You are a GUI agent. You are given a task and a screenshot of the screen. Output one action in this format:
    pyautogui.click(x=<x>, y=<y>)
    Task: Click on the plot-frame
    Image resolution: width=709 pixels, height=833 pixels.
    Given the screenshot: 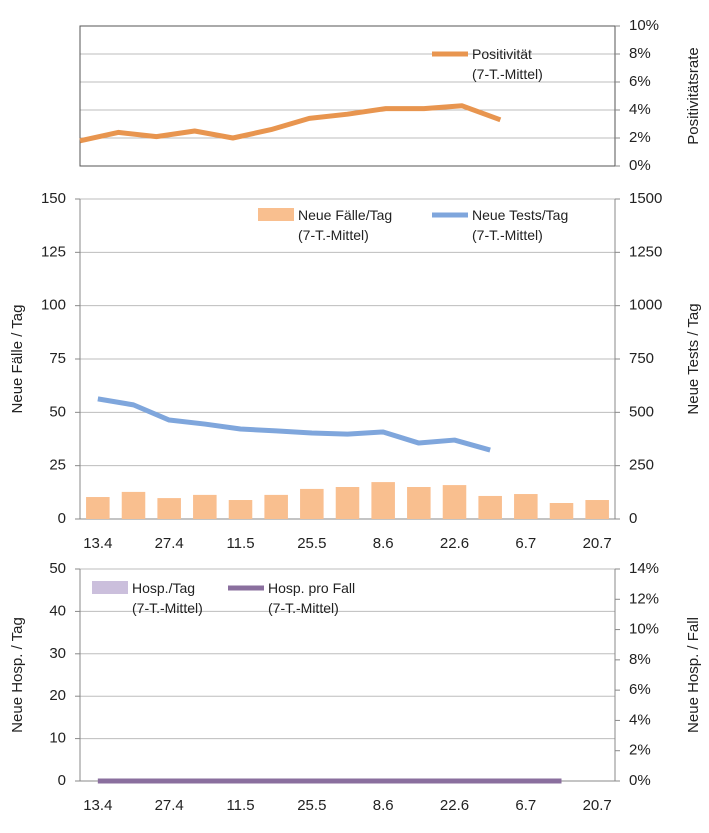 What is the action you would take?
    pyautogui.click(x=347, y=96)
    